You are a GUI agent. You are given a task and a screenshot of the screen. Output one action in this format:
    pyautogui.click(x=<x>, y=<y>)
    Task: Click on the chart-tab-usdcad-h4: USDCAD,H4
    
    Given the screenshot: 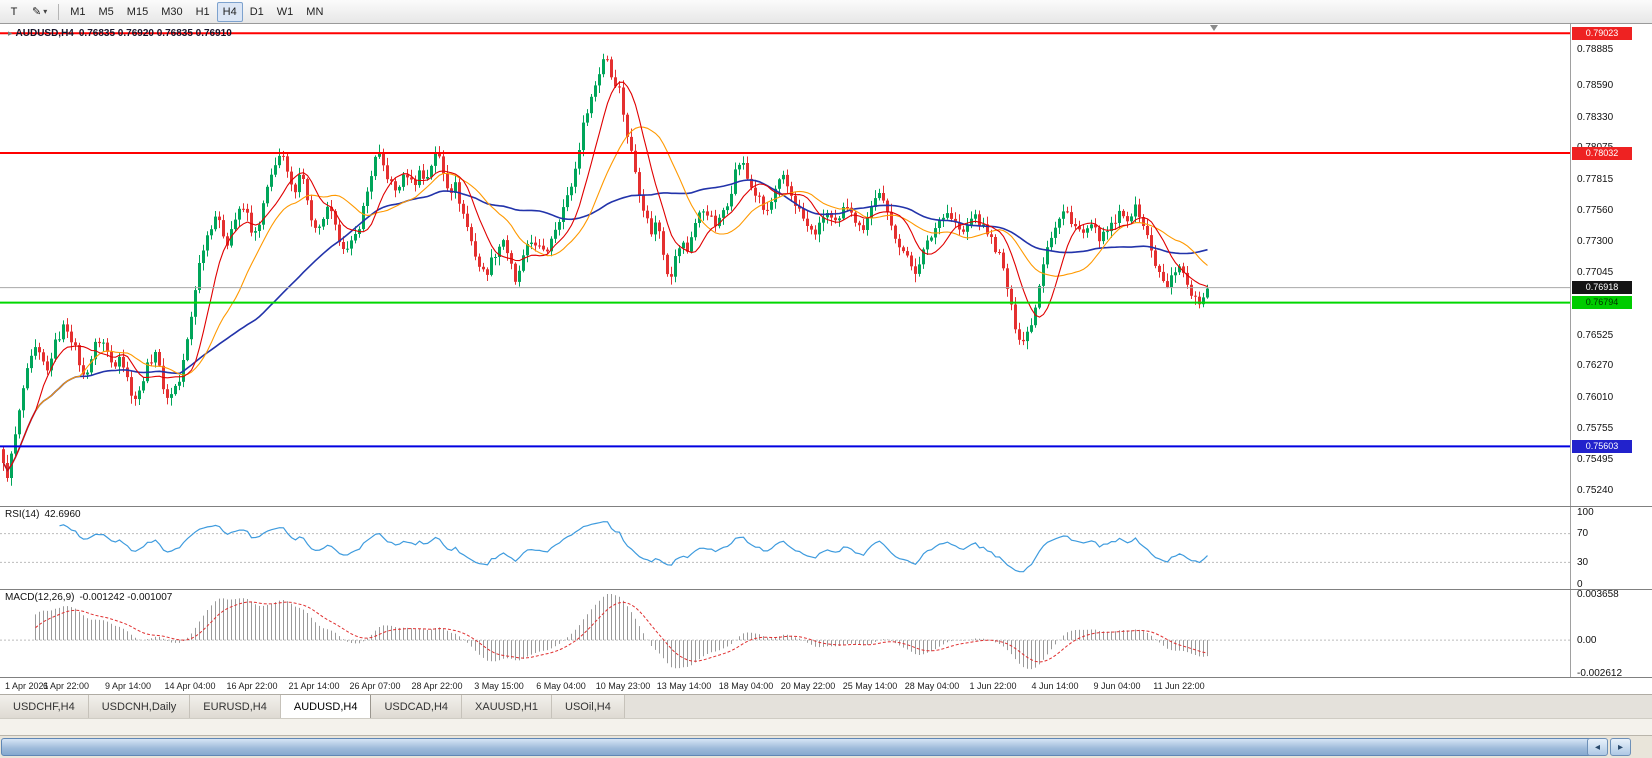 What is the action you would take?
    pyautogui.click(x=417, y=706)
    